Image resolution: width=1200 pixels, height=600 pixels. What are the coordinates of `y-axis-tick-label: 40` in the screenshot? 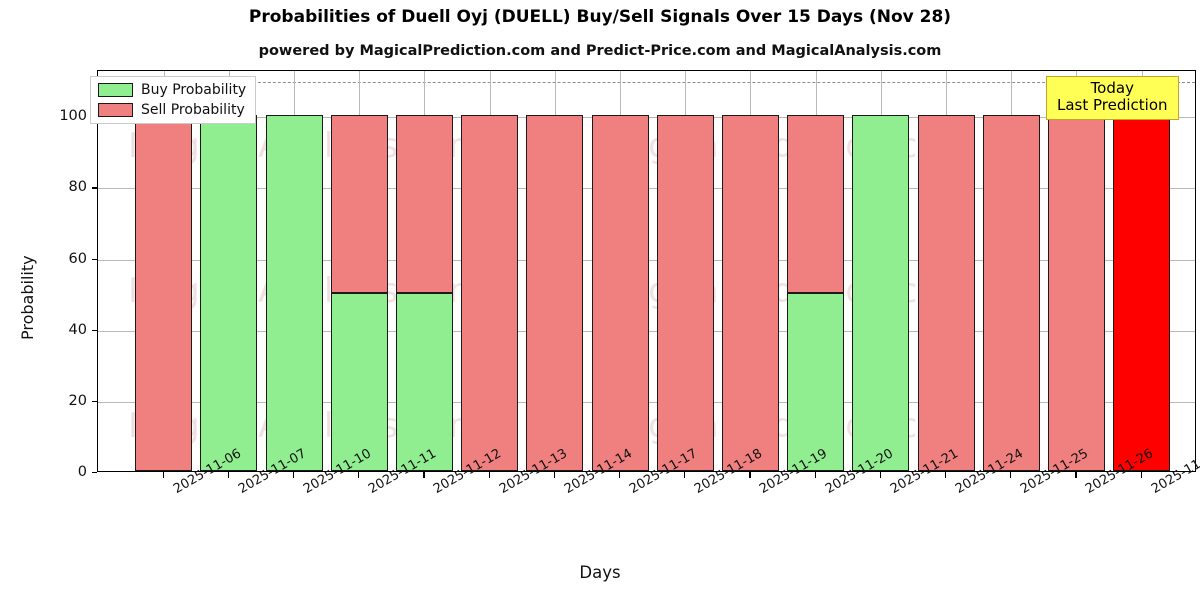 It's located at (77, 329).